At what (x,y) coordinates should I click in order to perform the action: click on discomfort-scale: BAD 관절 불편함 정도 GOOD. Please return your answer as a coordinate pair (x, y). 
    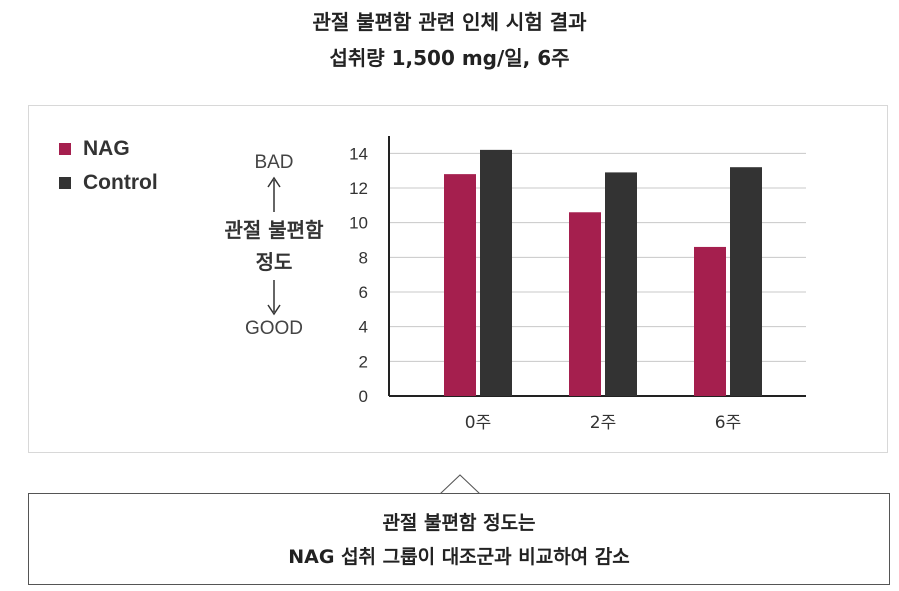
    Looking at the image, I should click on (274, 246).